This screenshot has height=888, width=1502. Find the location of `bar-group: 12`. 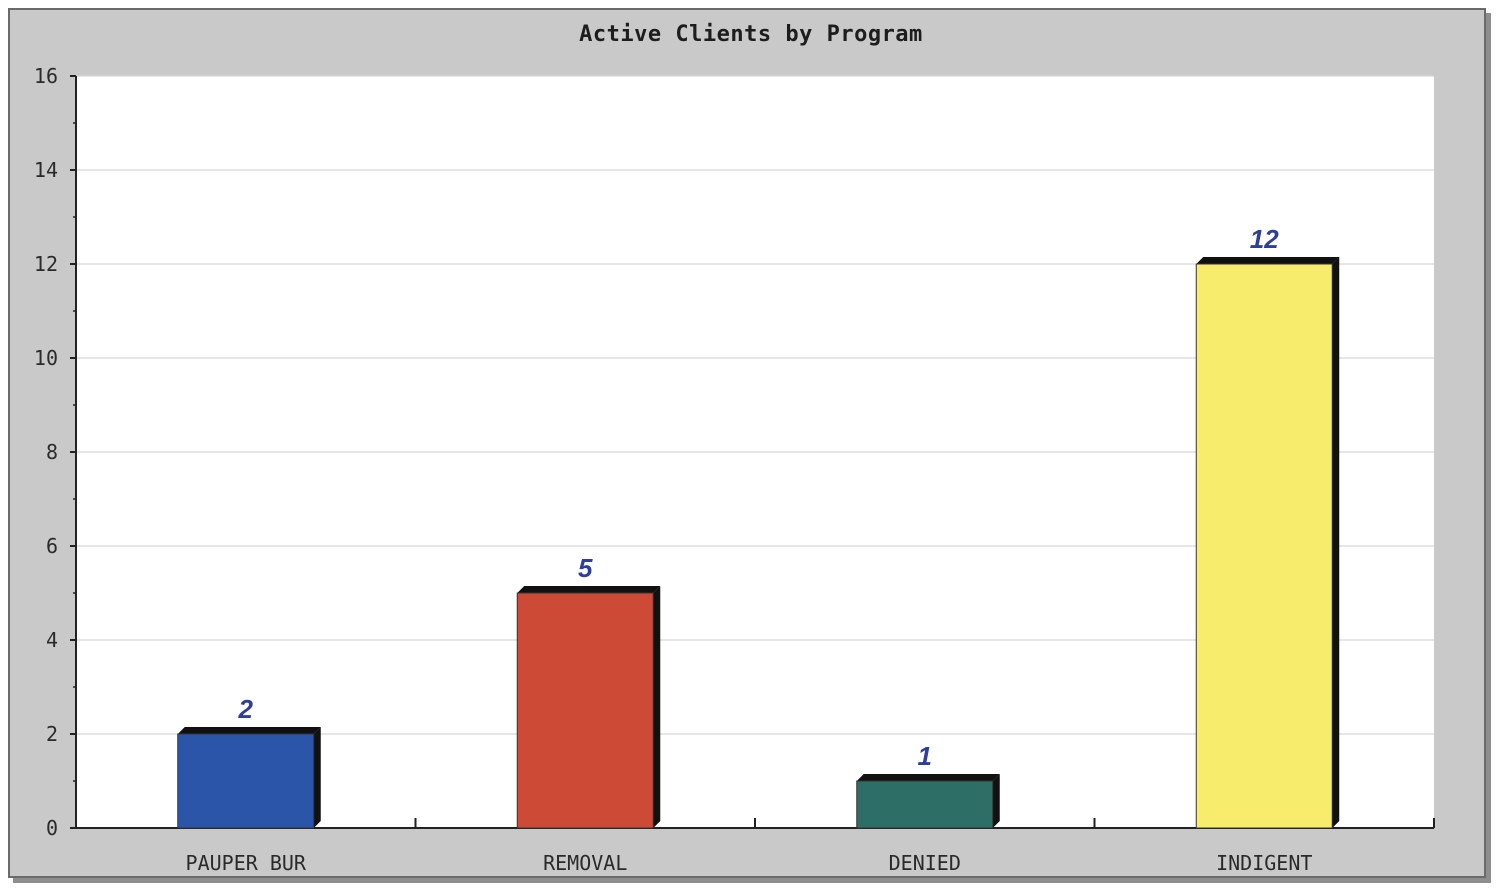

bar-group: 12 is located at coordinates (1267, 526).